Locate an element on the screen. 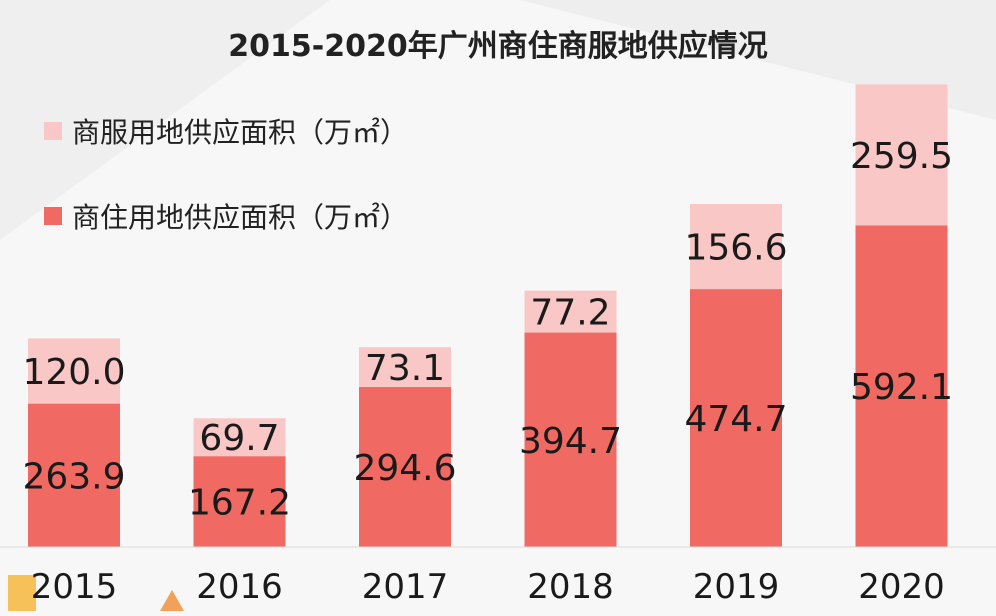  value-label-residential-2019: 474.7 is located at coordinates (735, 419).